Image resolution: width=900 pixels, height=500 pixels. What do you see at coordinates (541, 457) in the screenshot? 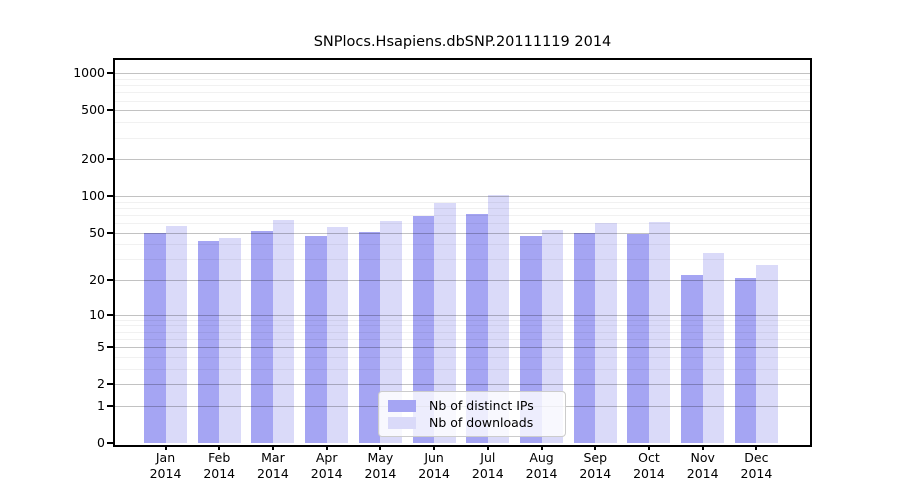
I see `month-label: Aug` at bounding box center [541, 457].